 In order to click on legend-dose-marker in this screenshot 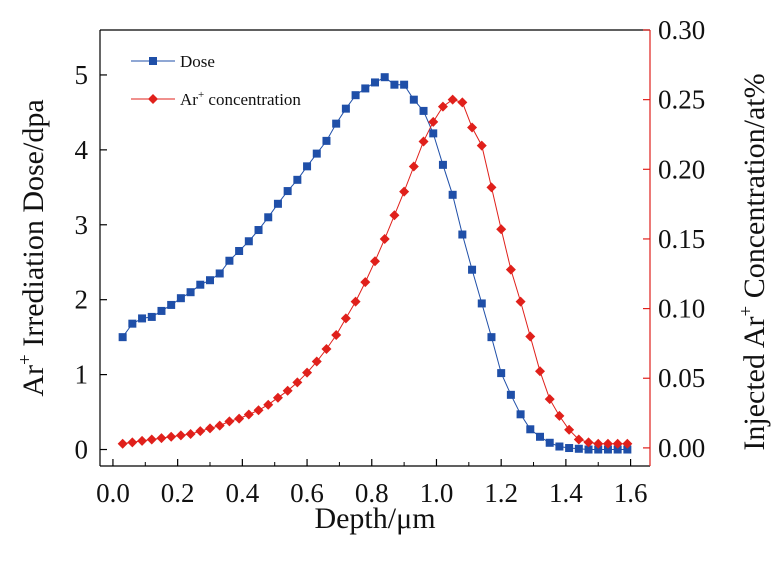, I will do `click(153, 61)`.